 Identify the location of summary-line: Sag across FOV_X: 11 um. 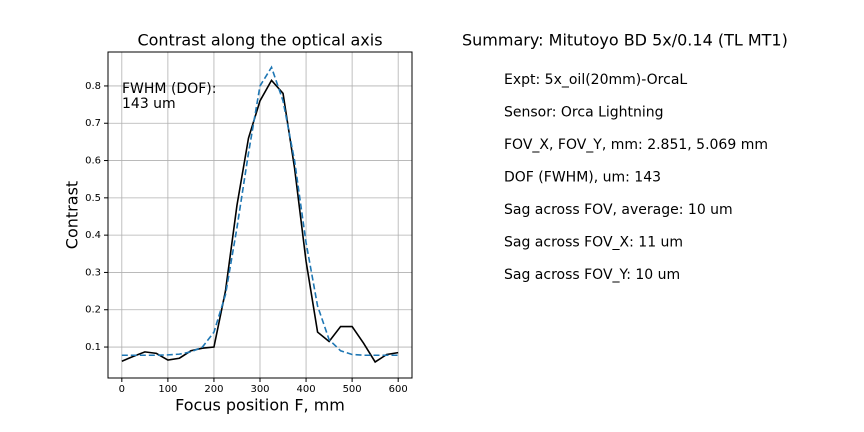
(593, 243).